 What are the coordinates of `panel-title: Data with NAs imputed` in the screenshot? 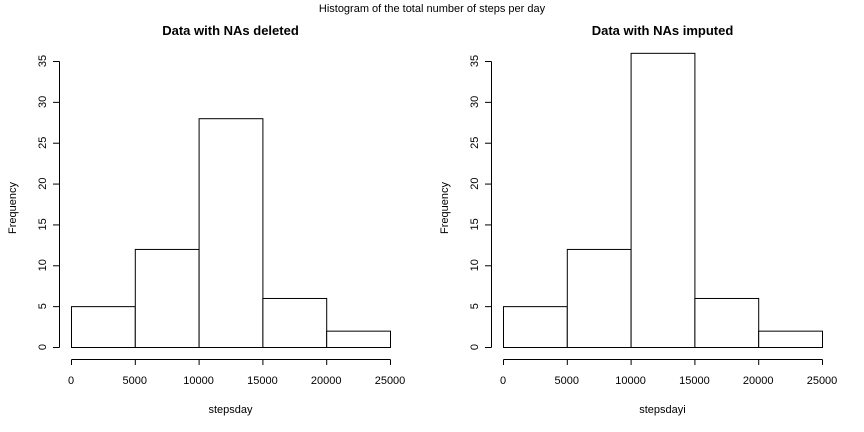 It's located at (663, 30).